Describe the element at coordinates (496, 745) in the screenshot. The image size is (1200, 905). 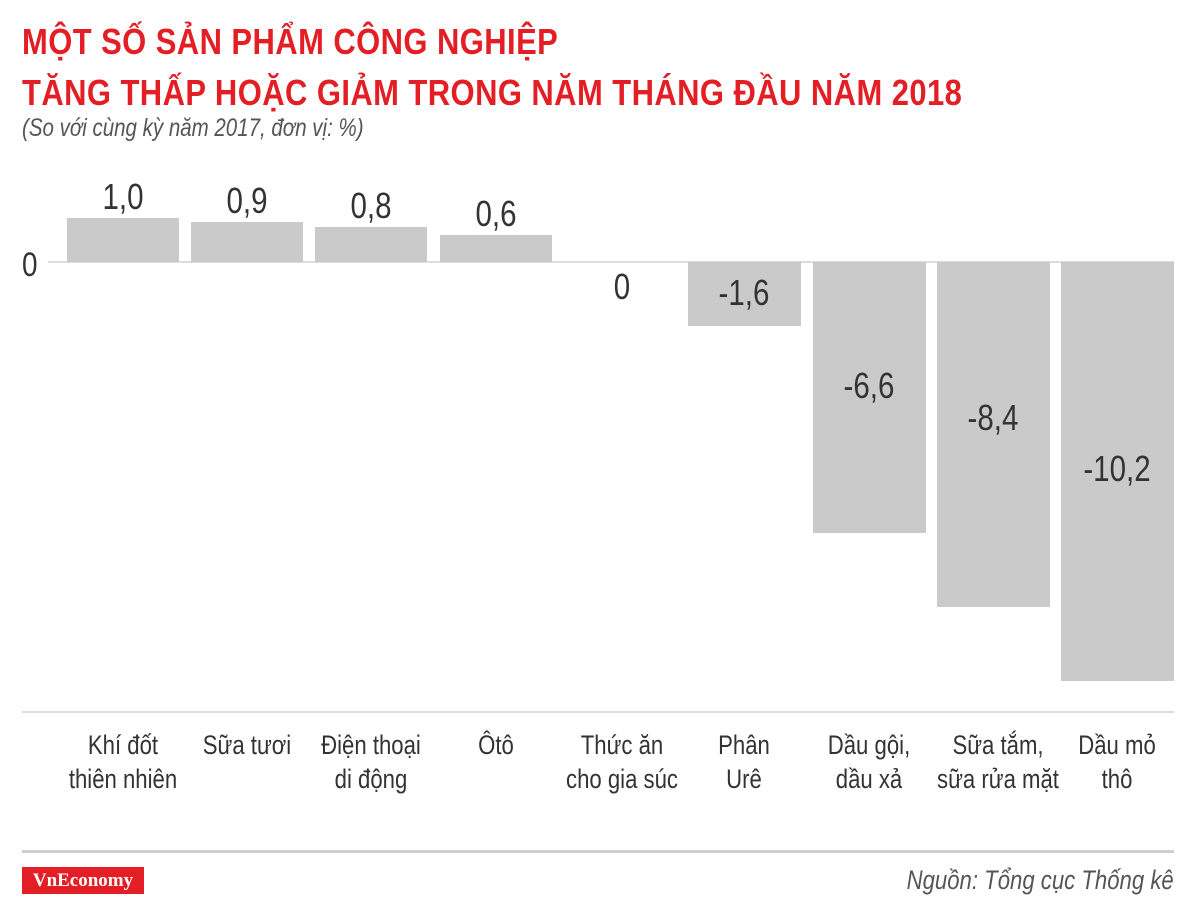
I see `category-label: Ôtô` at that location.